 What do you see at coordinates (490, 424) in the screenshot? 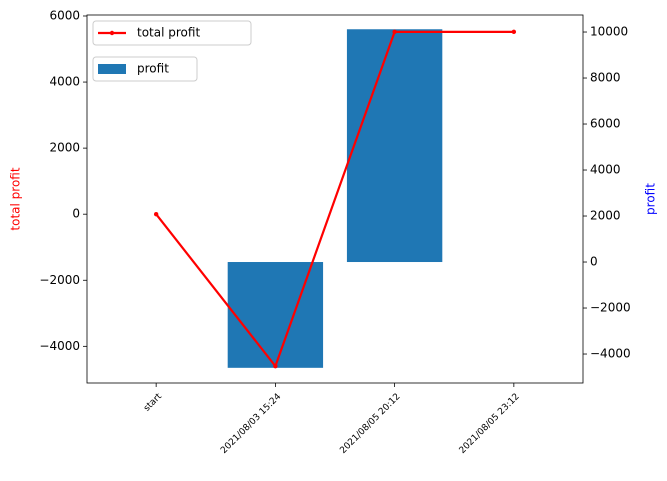
I see `x-tick-label: 2021/08/05 23:12` at bounding box center [490, 424].